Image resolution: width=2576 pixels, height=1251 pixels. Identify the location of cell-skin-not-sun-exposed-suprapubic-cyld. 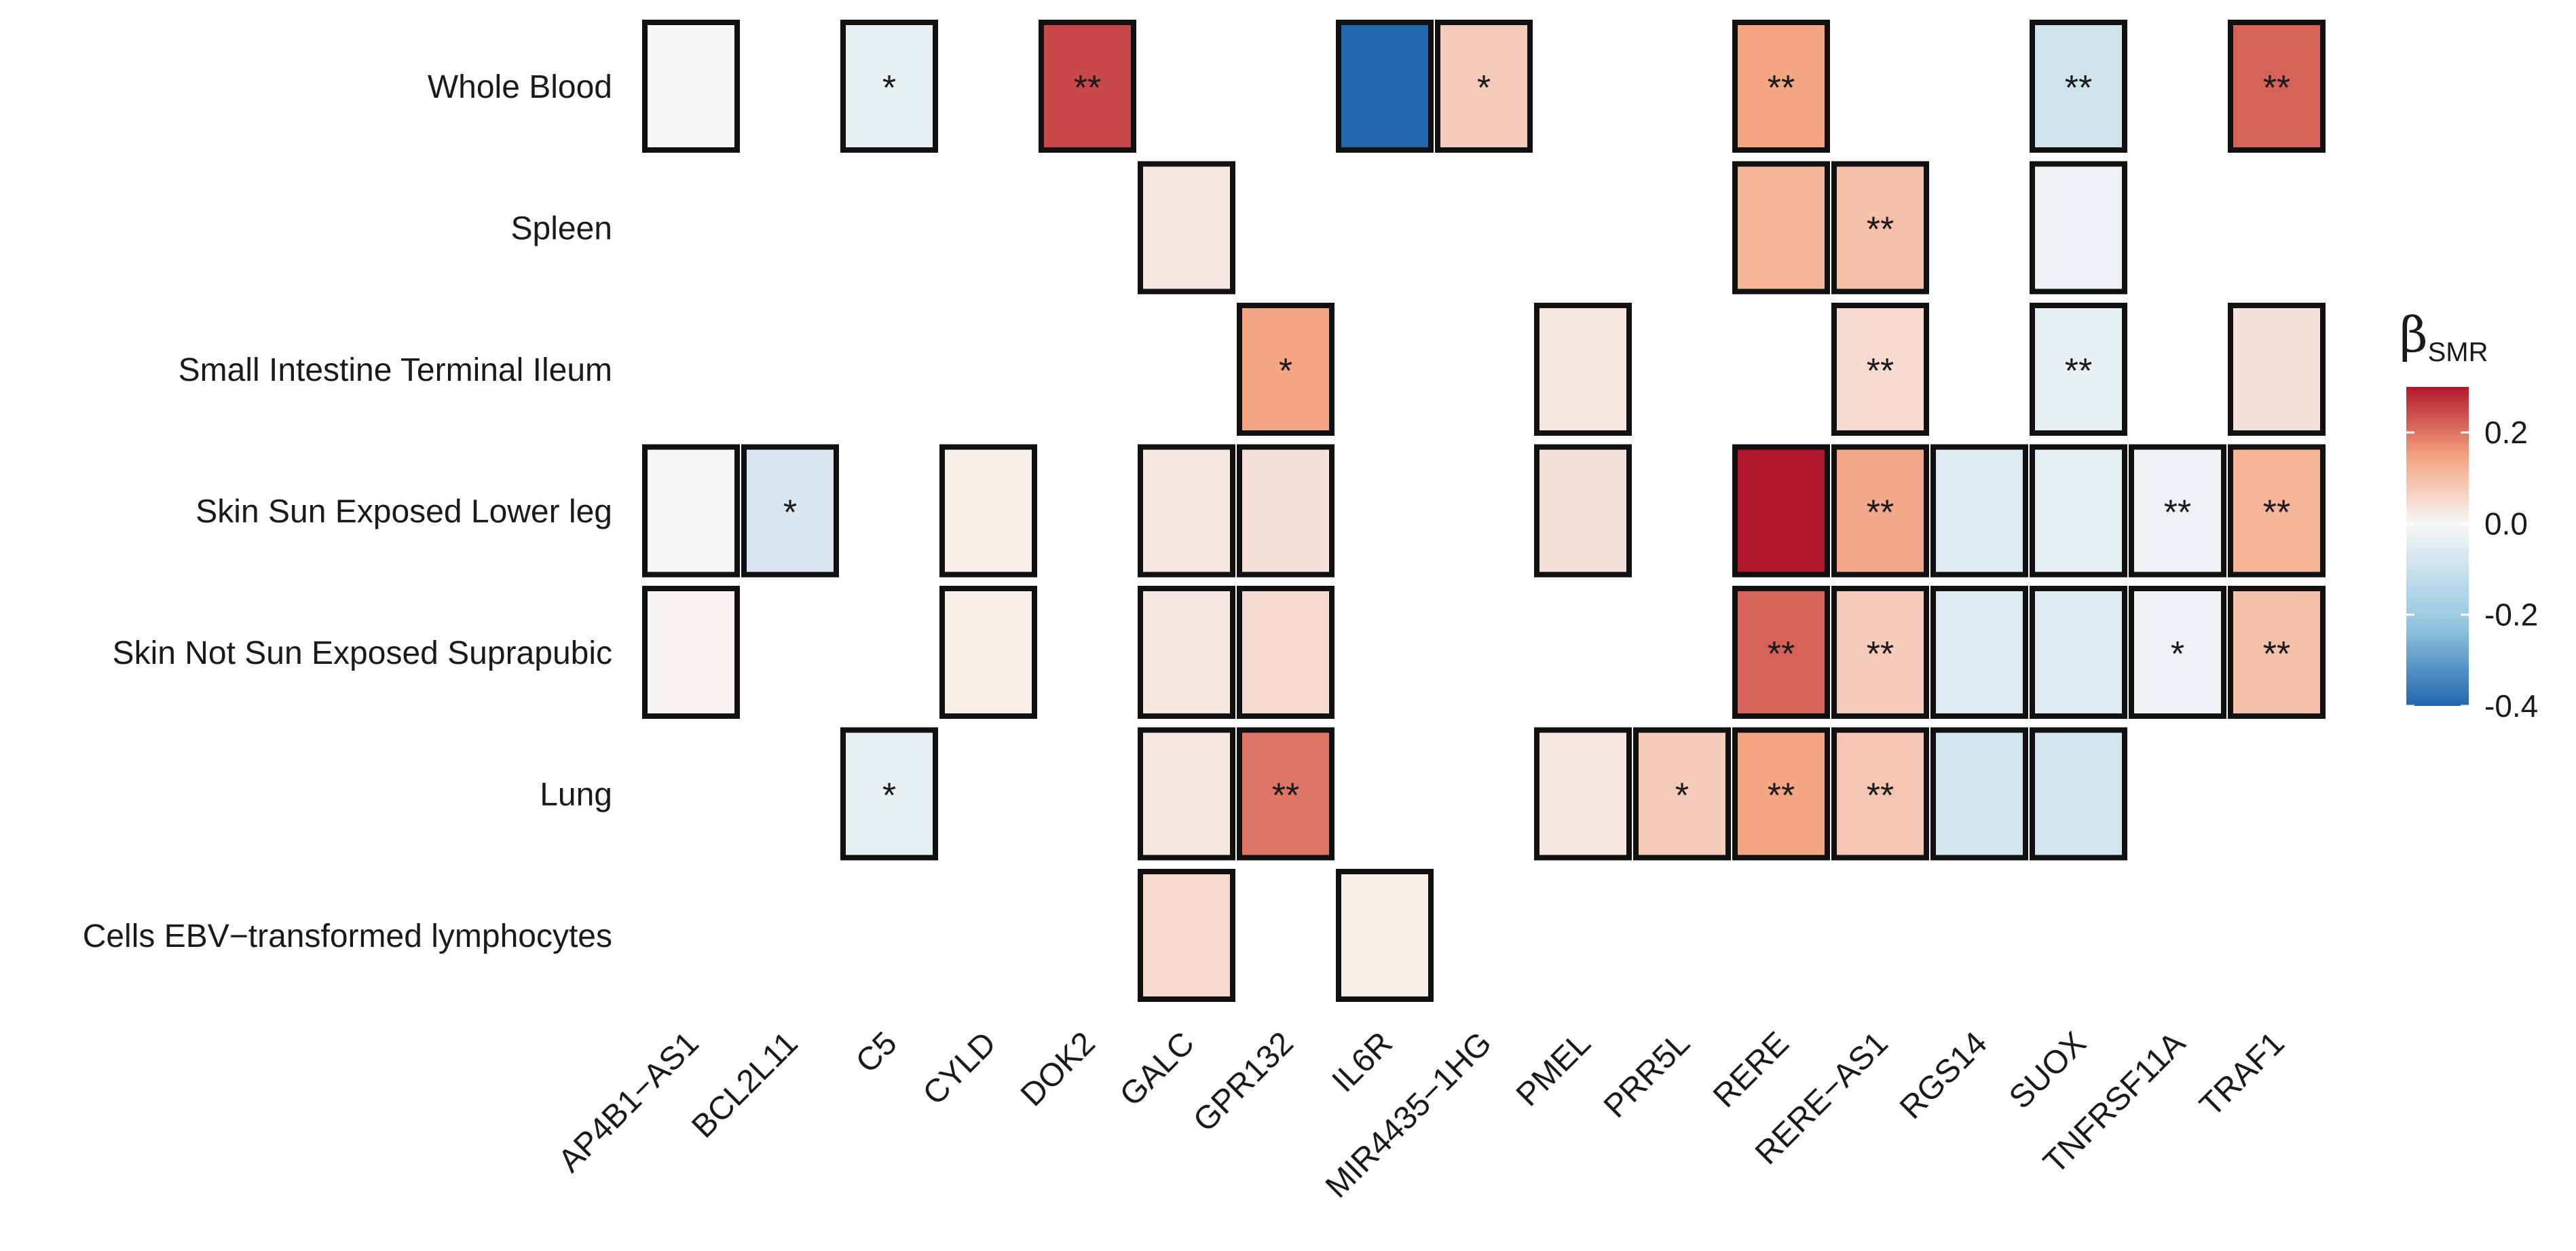
(988, 652).